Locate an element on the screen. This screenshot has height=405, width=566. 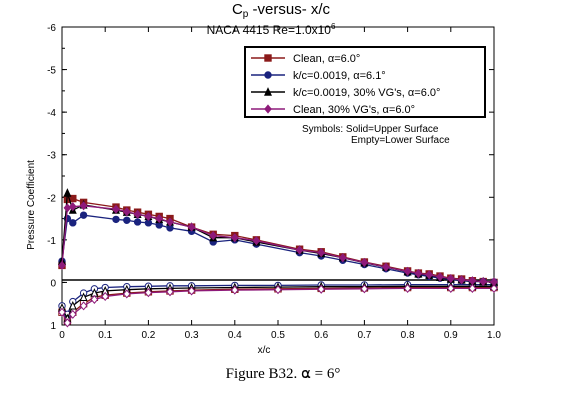
legend-label: Clean, 30% VG's, α=6.0° is located at coordinates (354, 110).